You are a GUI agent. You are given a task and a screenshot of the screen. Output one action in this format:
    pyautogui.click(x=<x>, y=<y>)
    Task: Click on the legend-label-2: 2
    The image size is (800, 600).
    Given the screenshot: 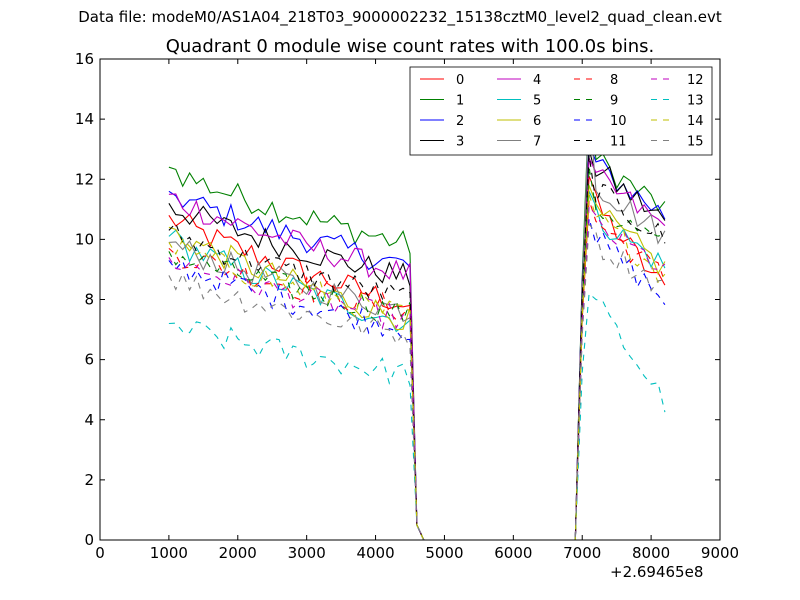 What is the action you would take?
    pyautogui.click(x=460, y=121)
    